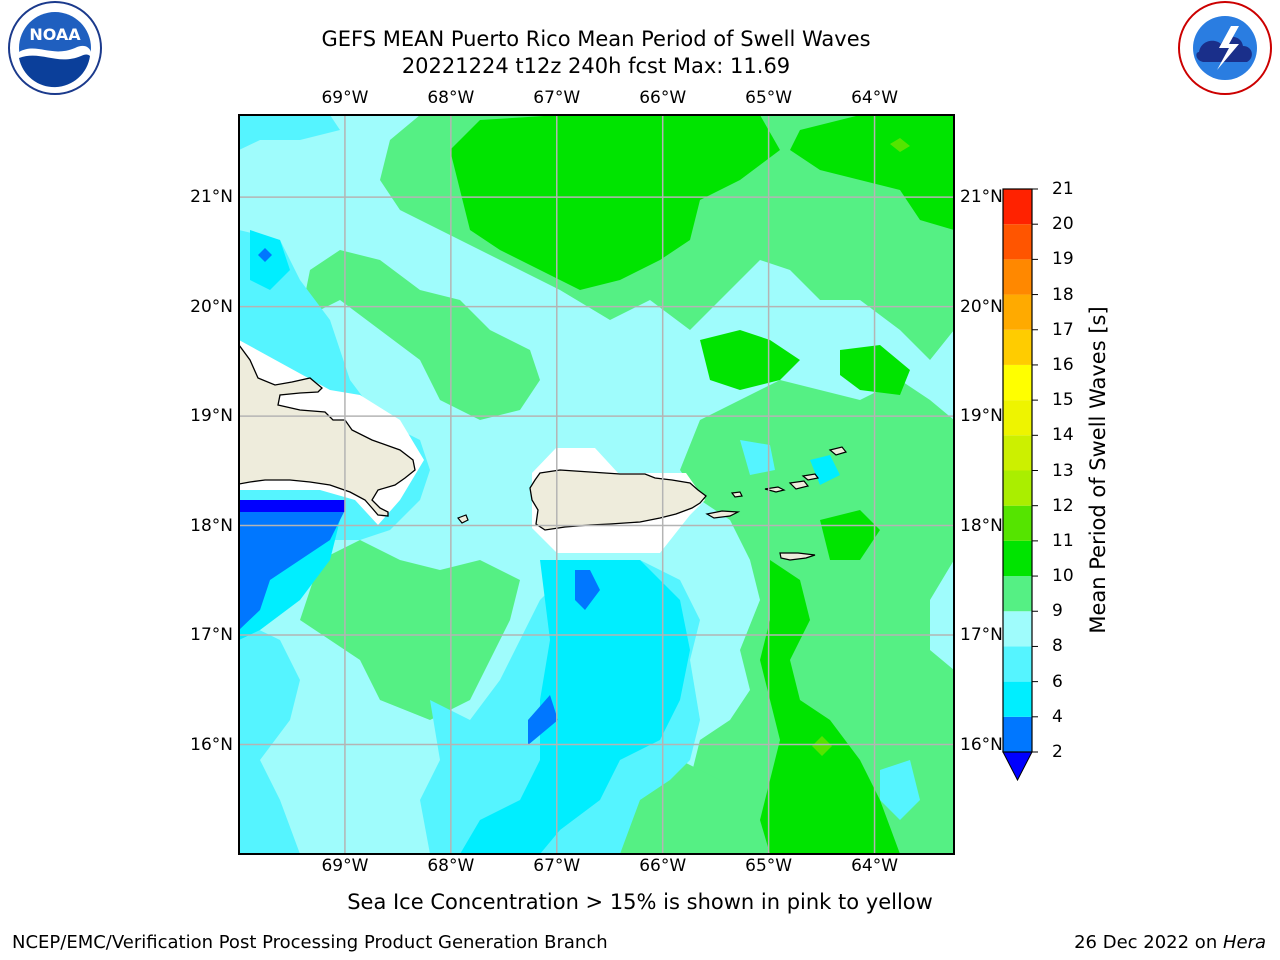  I want to click on footer-date-text: 26 Dec 2022 on, so click(1148, 942).